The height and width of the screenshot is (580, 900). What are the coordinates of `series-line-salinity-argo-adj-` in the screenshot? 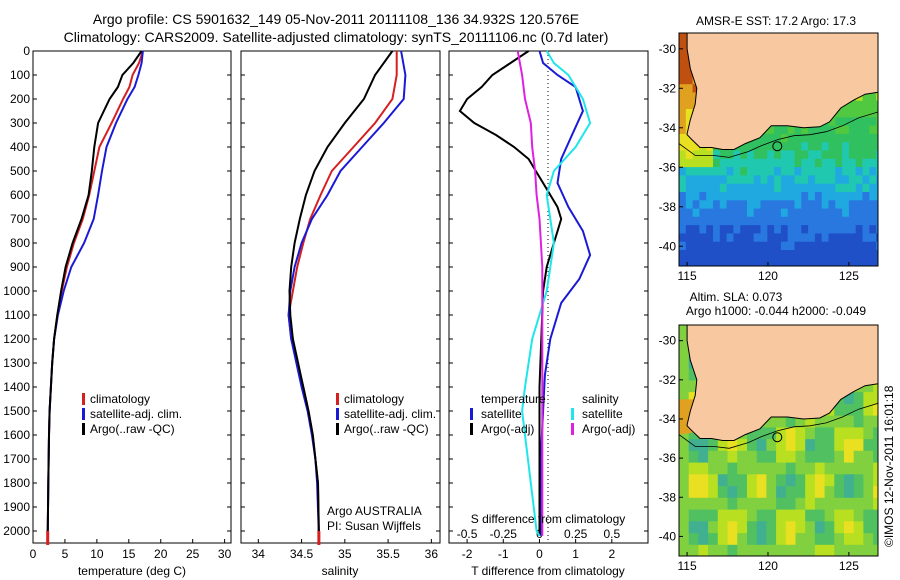 It's located at (530, 293).